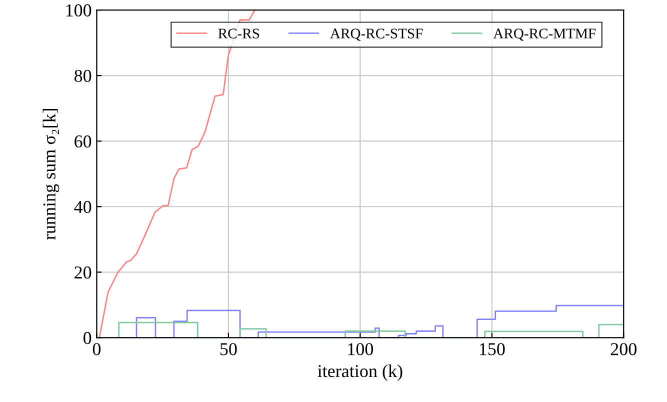  What do you see at coordinates (492, 349) in the screenshot?
I see `x-tick-label: 150` at bounding box center [492, 349].